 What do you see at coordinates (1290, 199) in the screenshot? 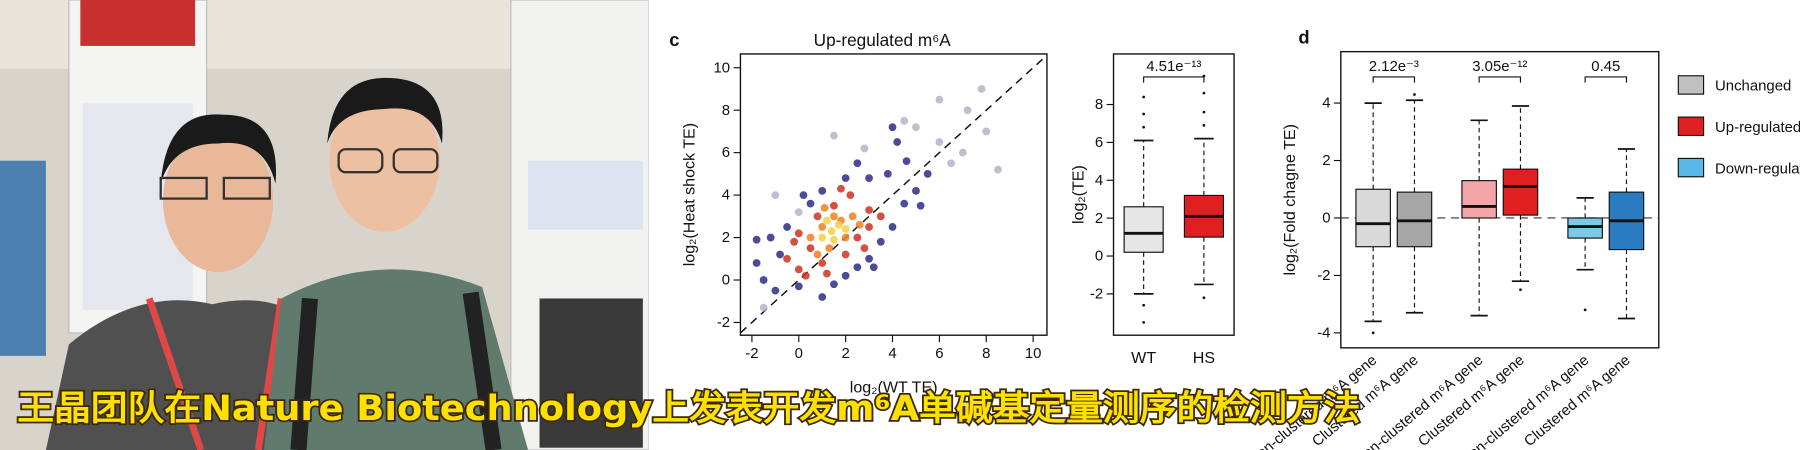
I see `y-axis-label: log₂(Fold chagne TE)` at bounding box center [1290, 199].